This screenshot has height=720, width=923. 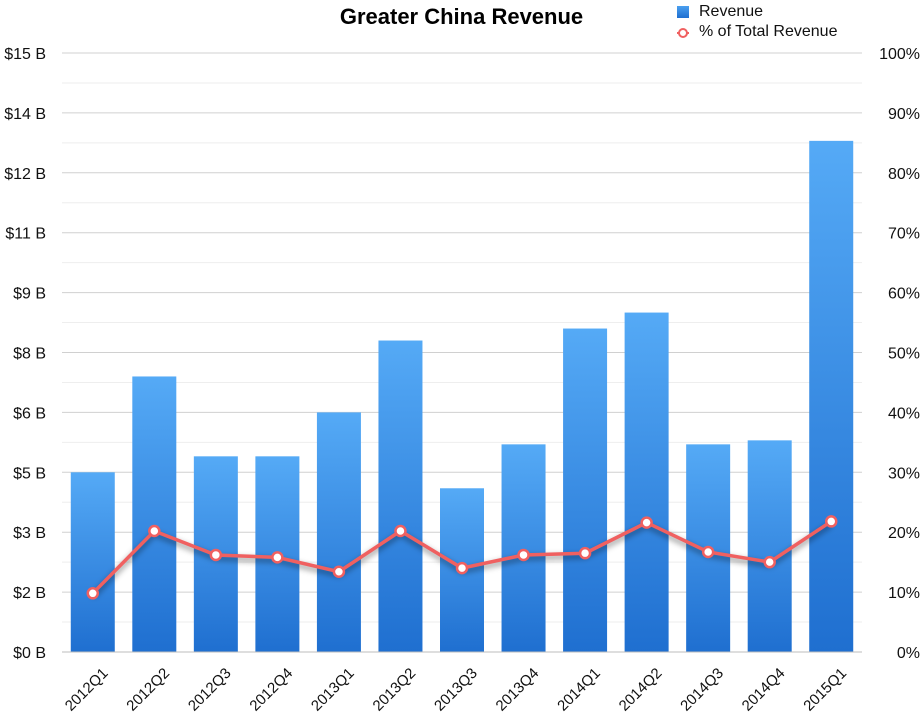 I want to click on right-tick-label: 10%, so click(x=904, y=593).